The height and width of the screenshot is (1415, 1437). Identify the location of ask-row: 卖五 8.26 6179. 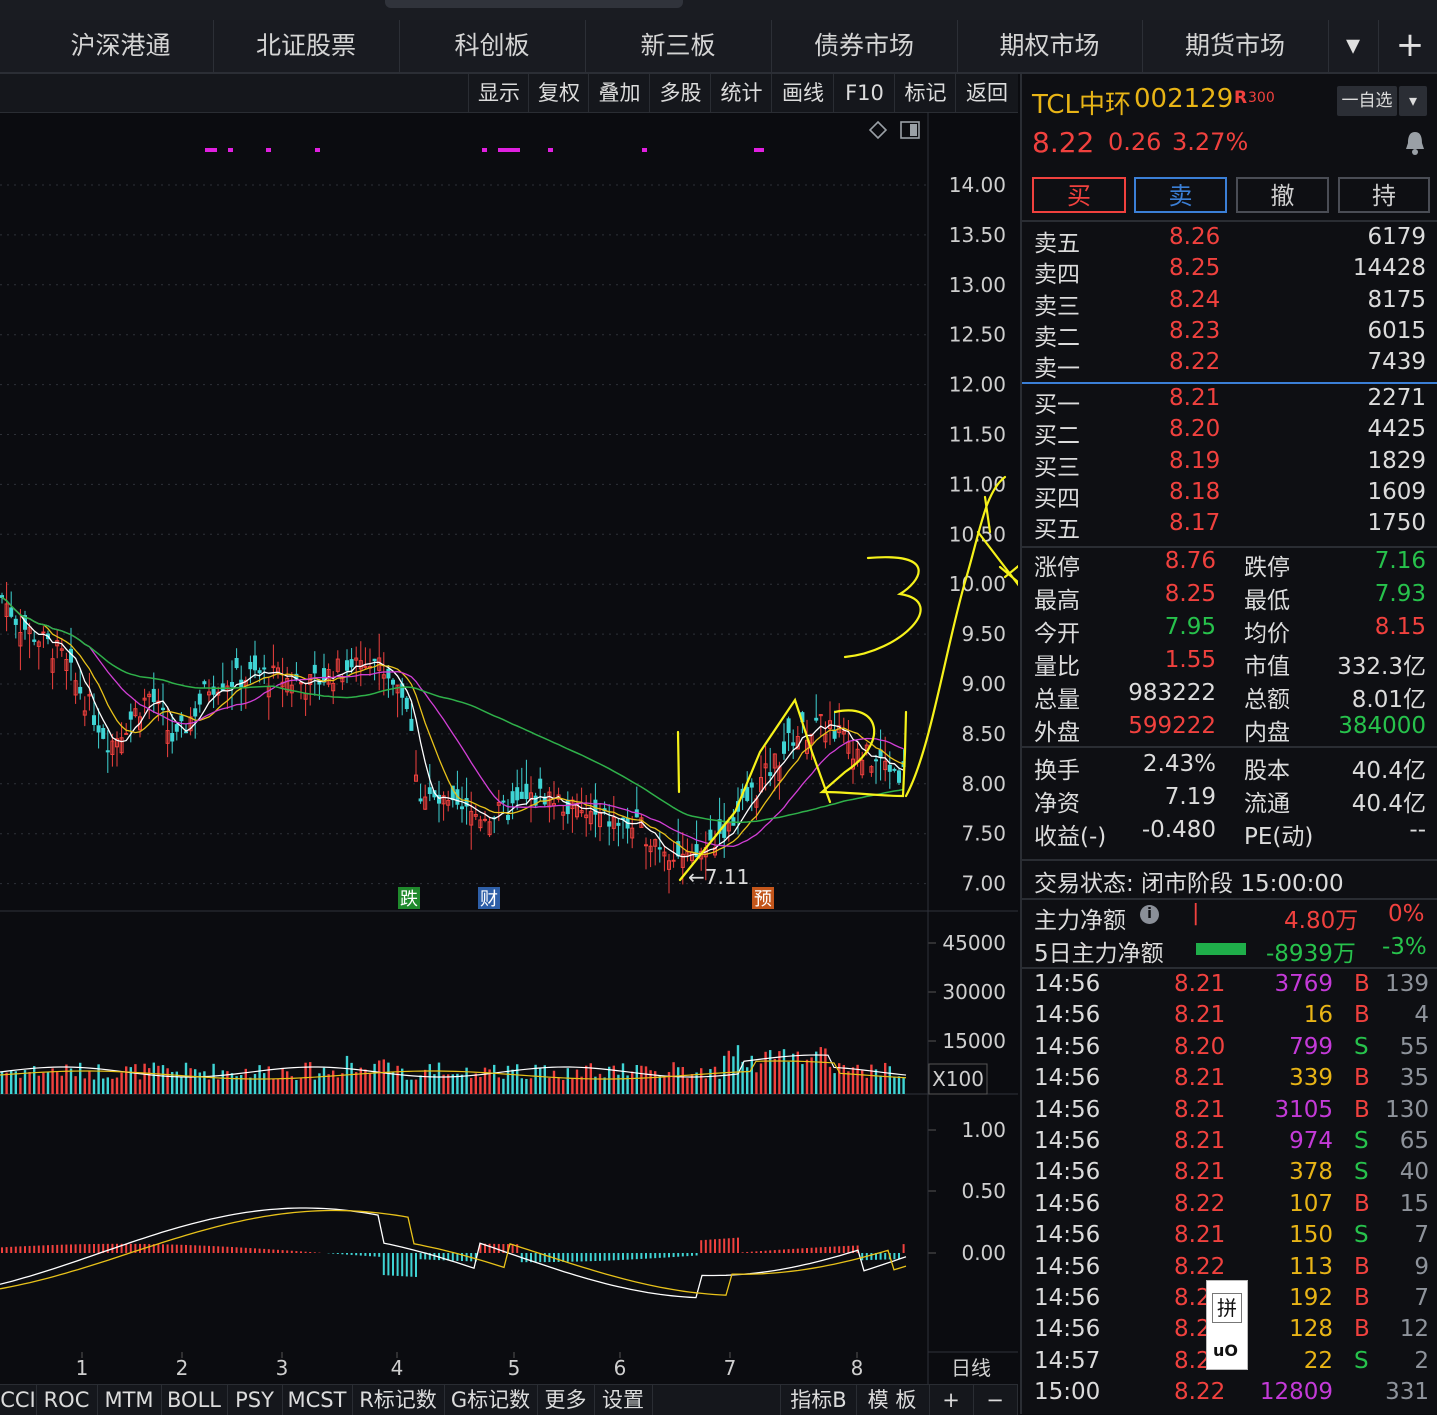
(1230, 240).